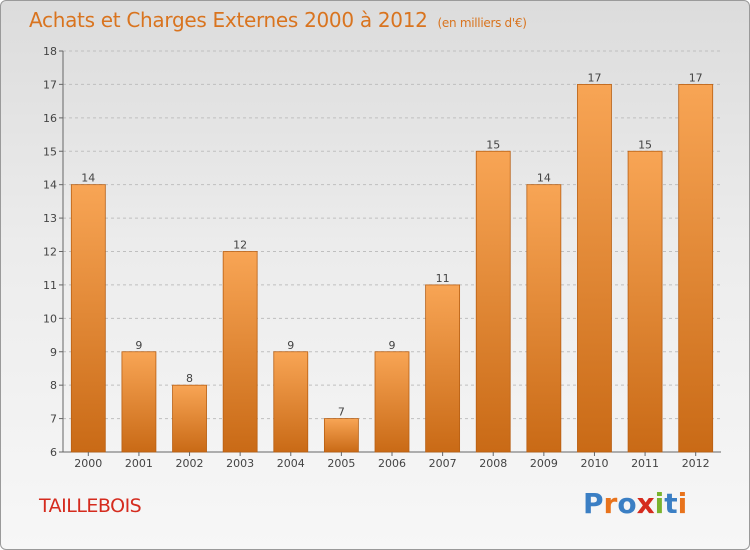 This screenshot has width=750, height=550. What do you see at coordinates (240, 245) in the screenshot?
I see `data-label: 12` at bounding box center [240, 245].